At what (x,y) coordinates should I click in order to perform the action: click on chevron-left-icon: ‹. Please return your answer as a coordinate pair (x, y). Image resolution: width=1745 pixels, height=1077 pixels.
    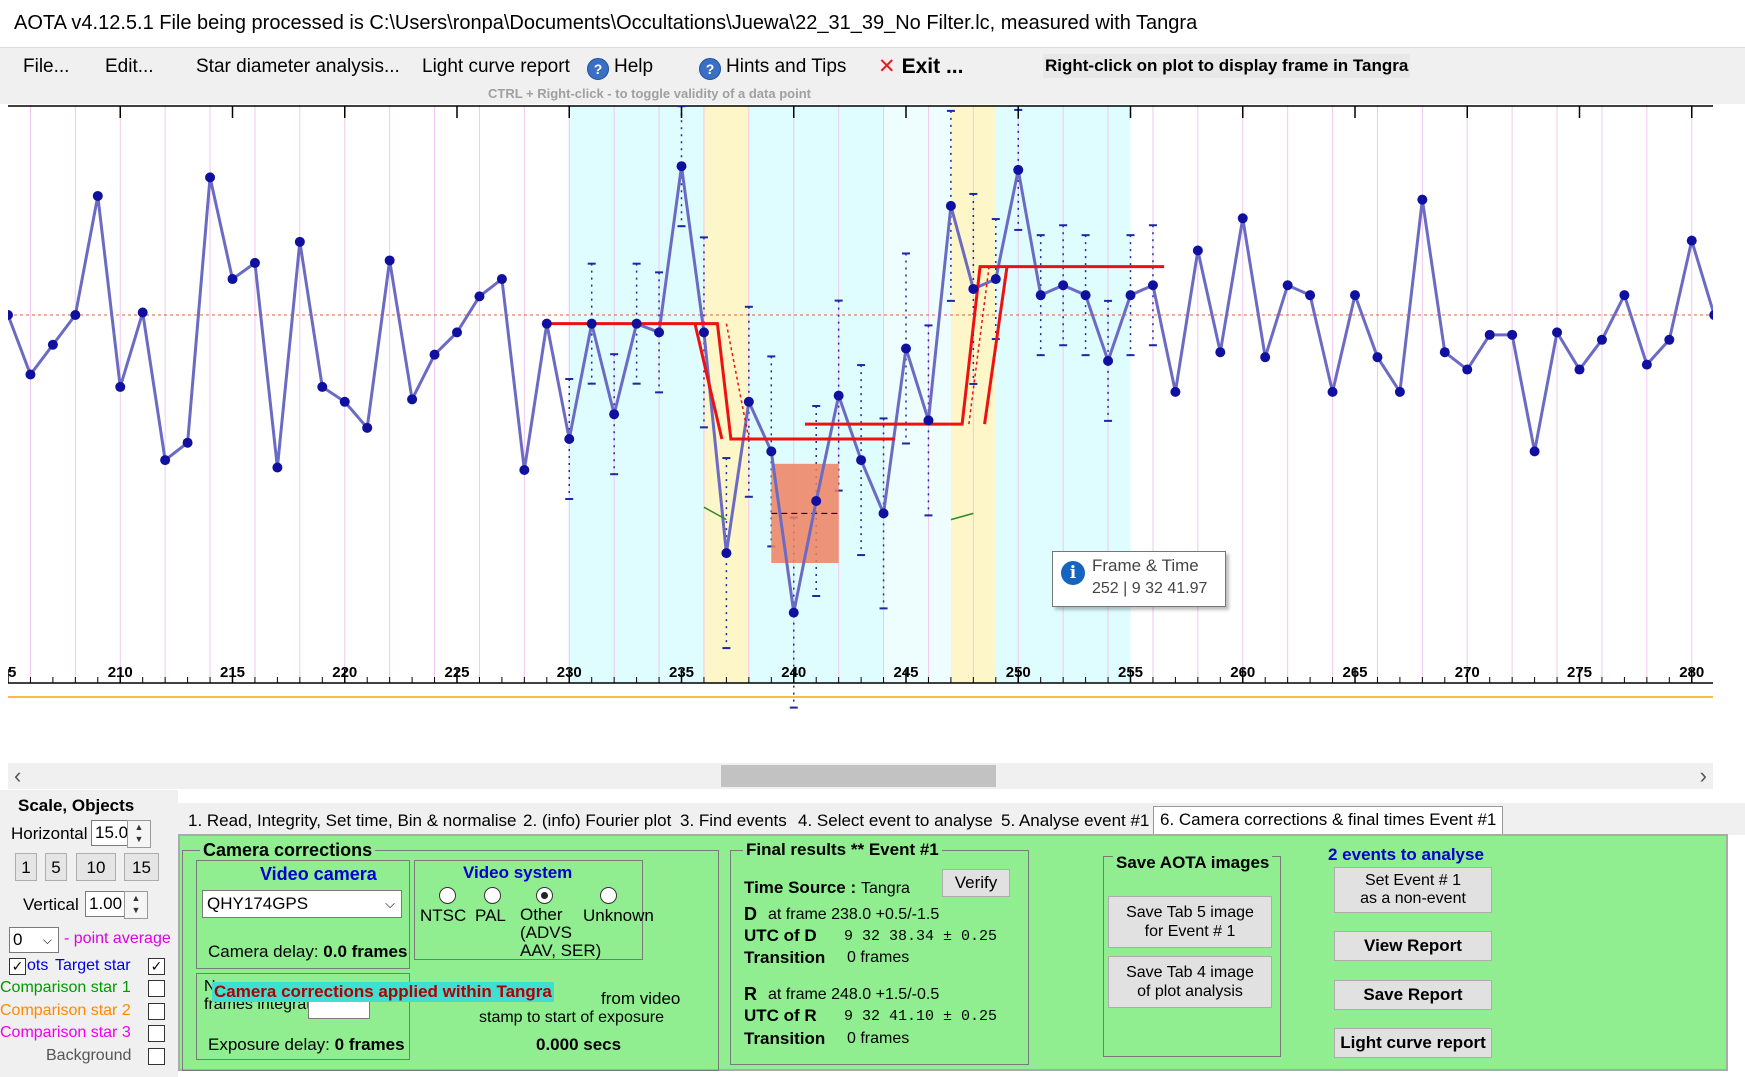
    Looking at the image, I should click on (18, 775).